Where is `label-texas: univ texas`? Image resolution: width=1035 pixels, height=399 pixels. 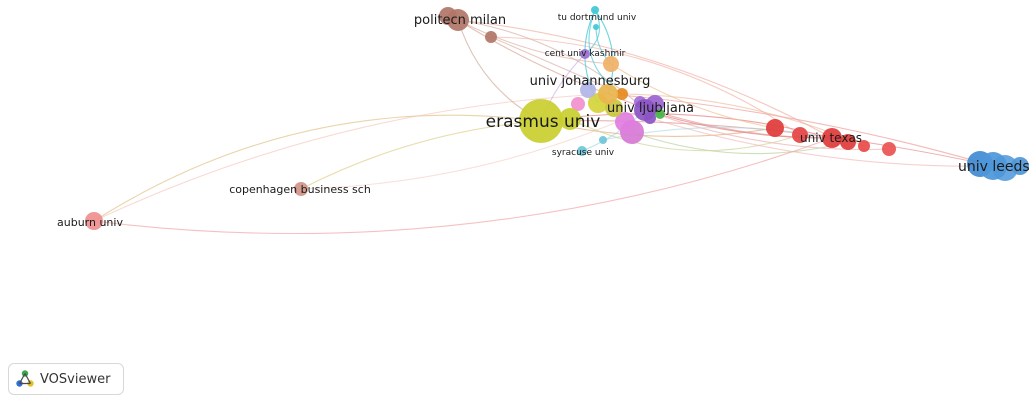 label-texas: univ texas is located at coordinates (831, 138).